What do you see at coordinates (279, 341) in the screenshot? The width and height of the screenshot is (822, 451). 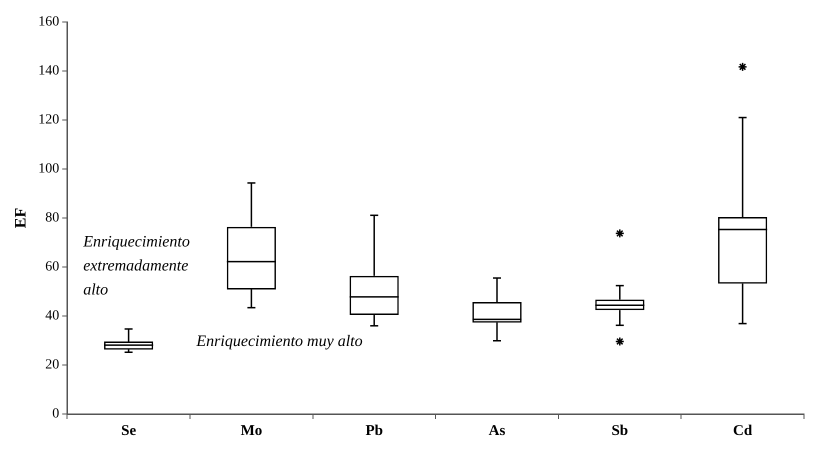 I see `annotation: Enriquecimiento muy alto` at bounding box center [279, 341].